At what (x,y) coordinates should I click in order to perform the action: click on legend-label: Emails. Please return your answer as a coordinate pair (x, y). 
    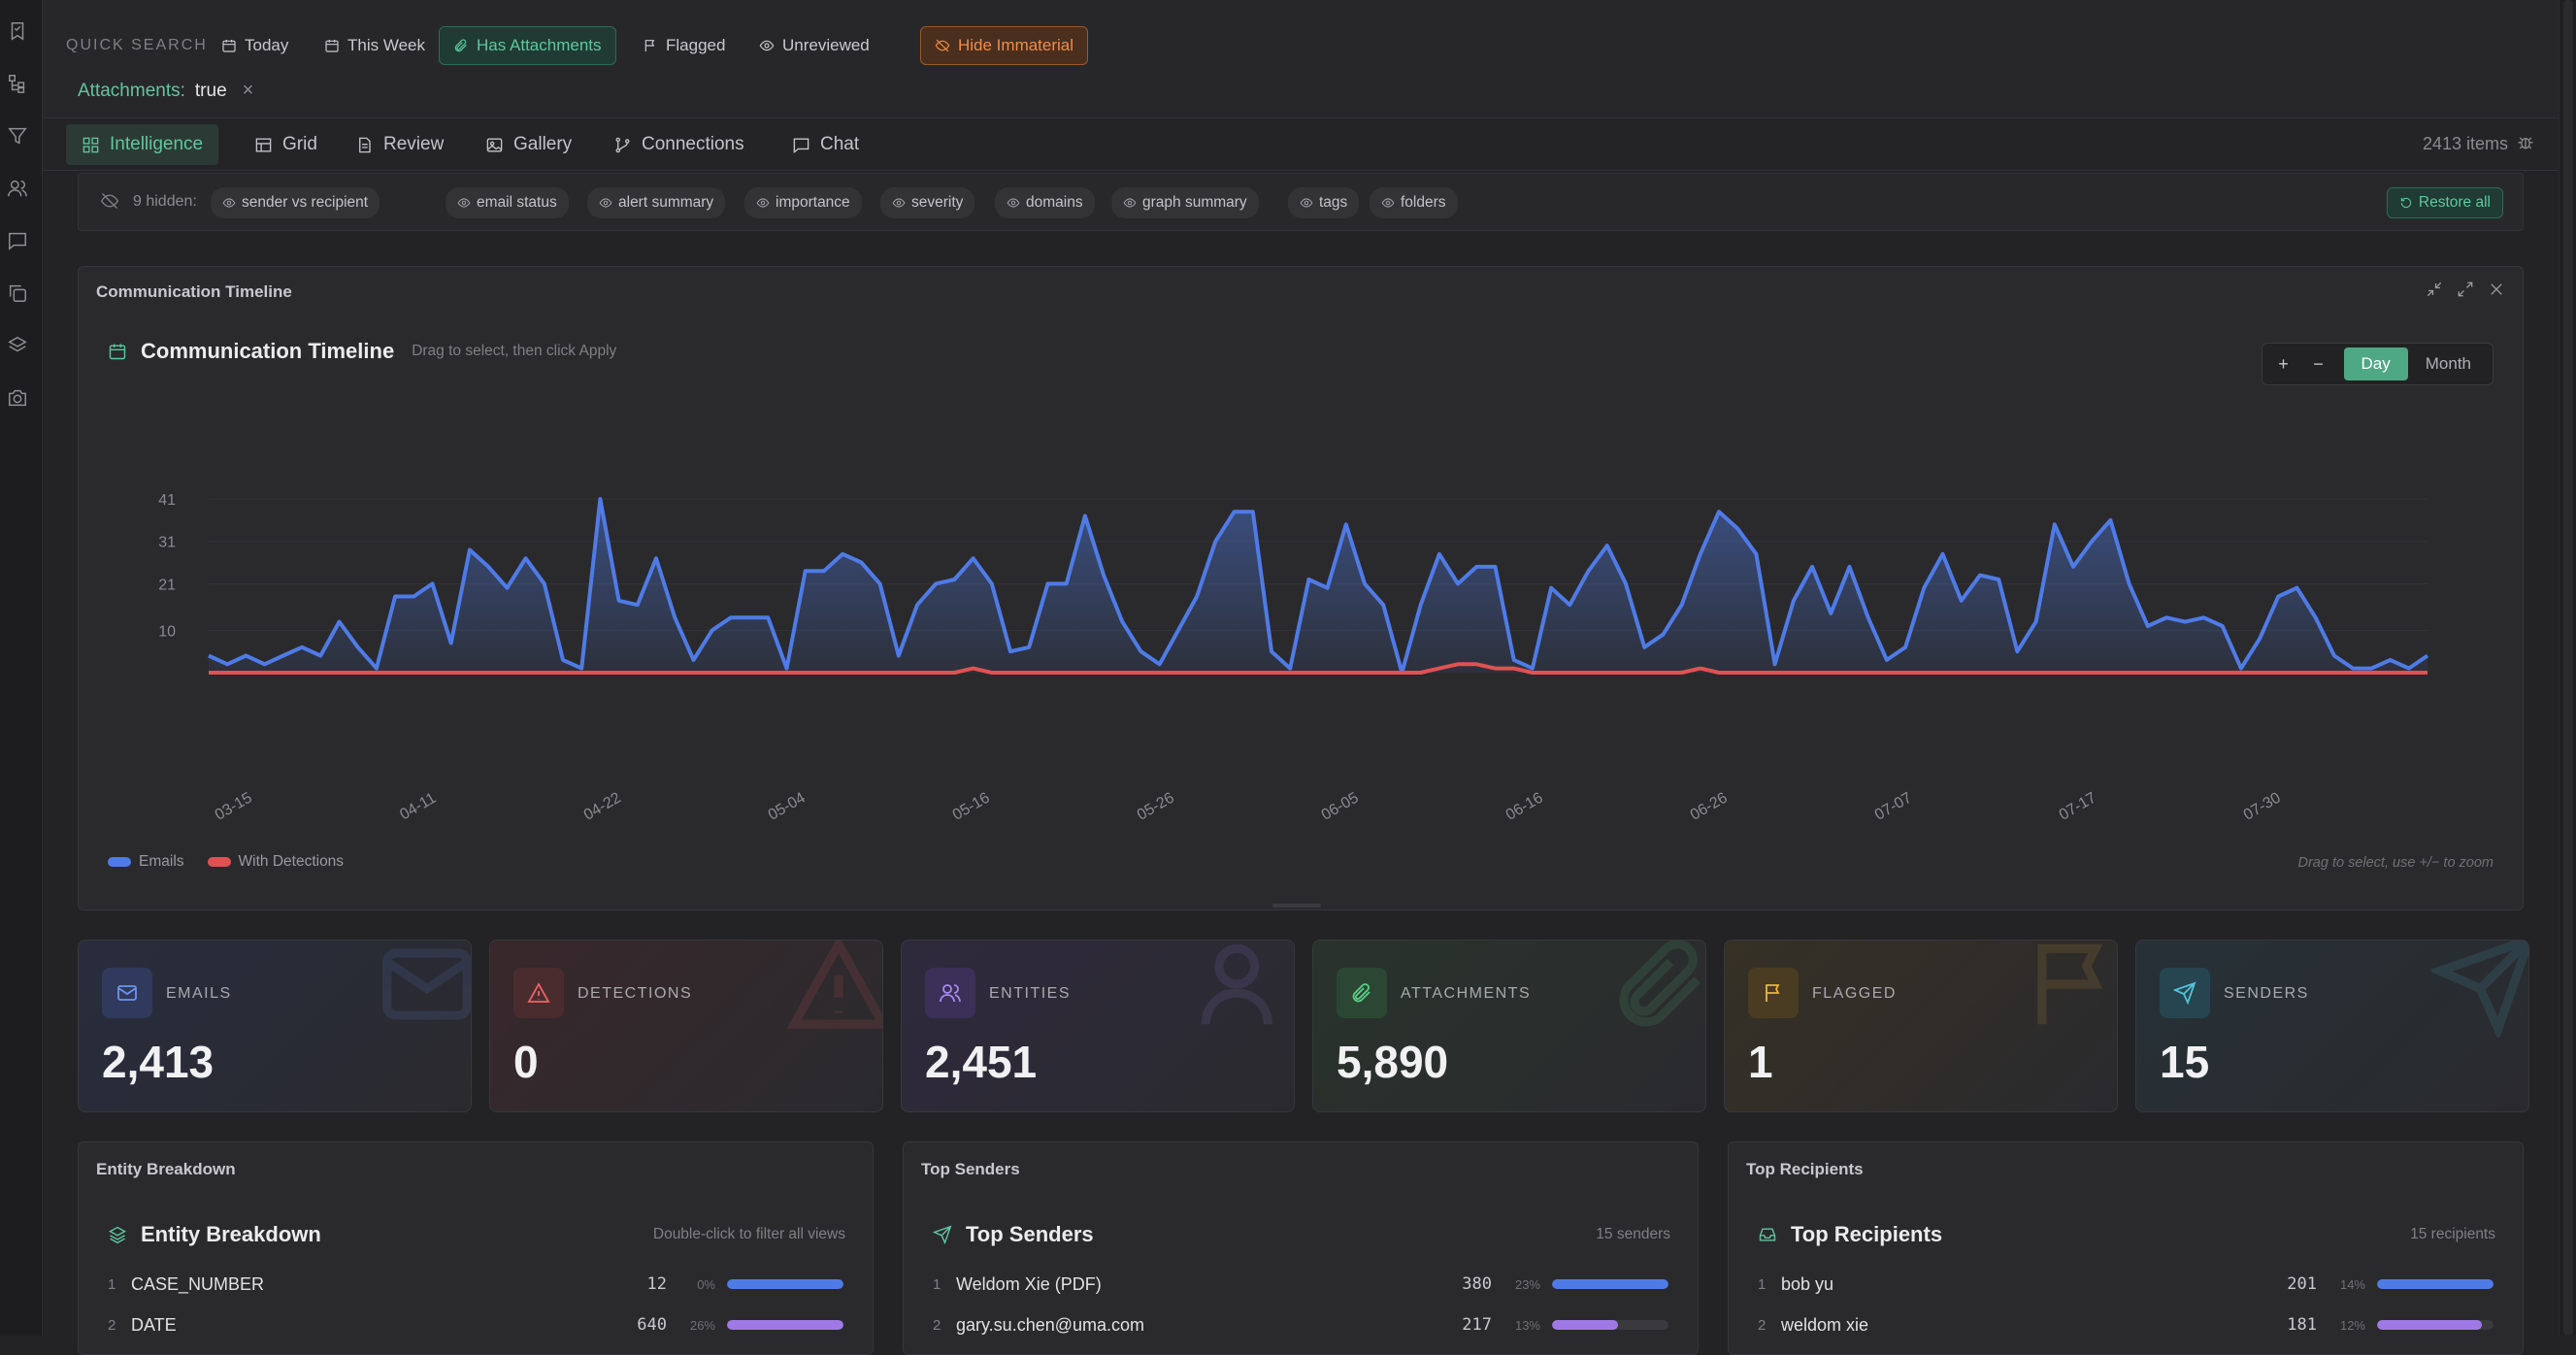
    Looking at the image, I should click on (161, 861).